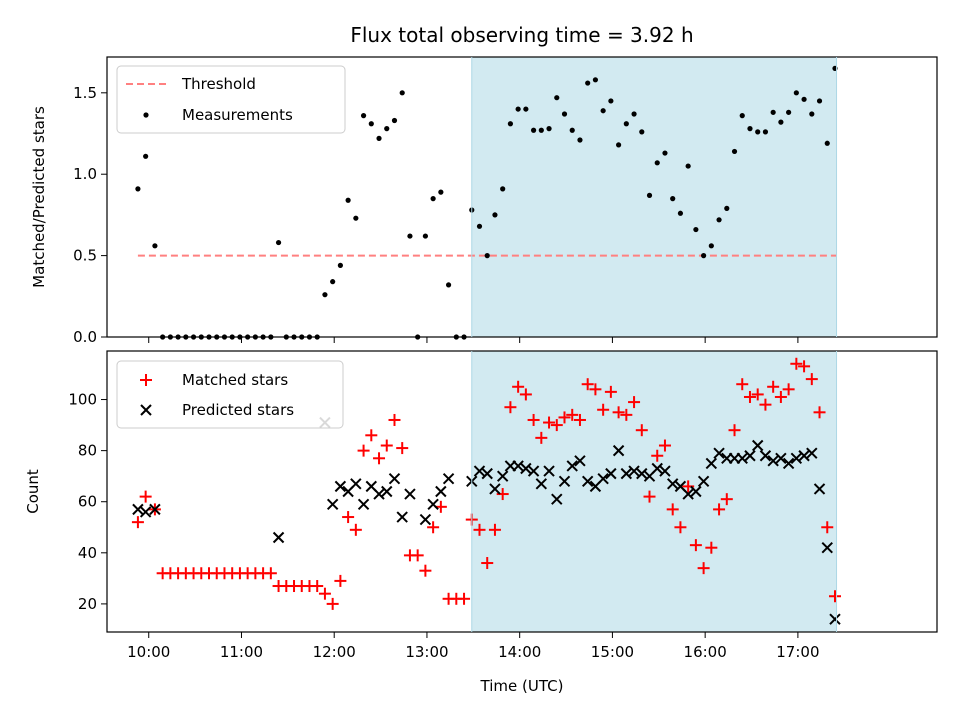 Image resolution: width=960 pixels, height=720 pixels. What do you see at coordinates (39, 197) in the screenshot?
I see `y-axis-label-top: Matched/Predicted stars` at bounding box center [39, 197].